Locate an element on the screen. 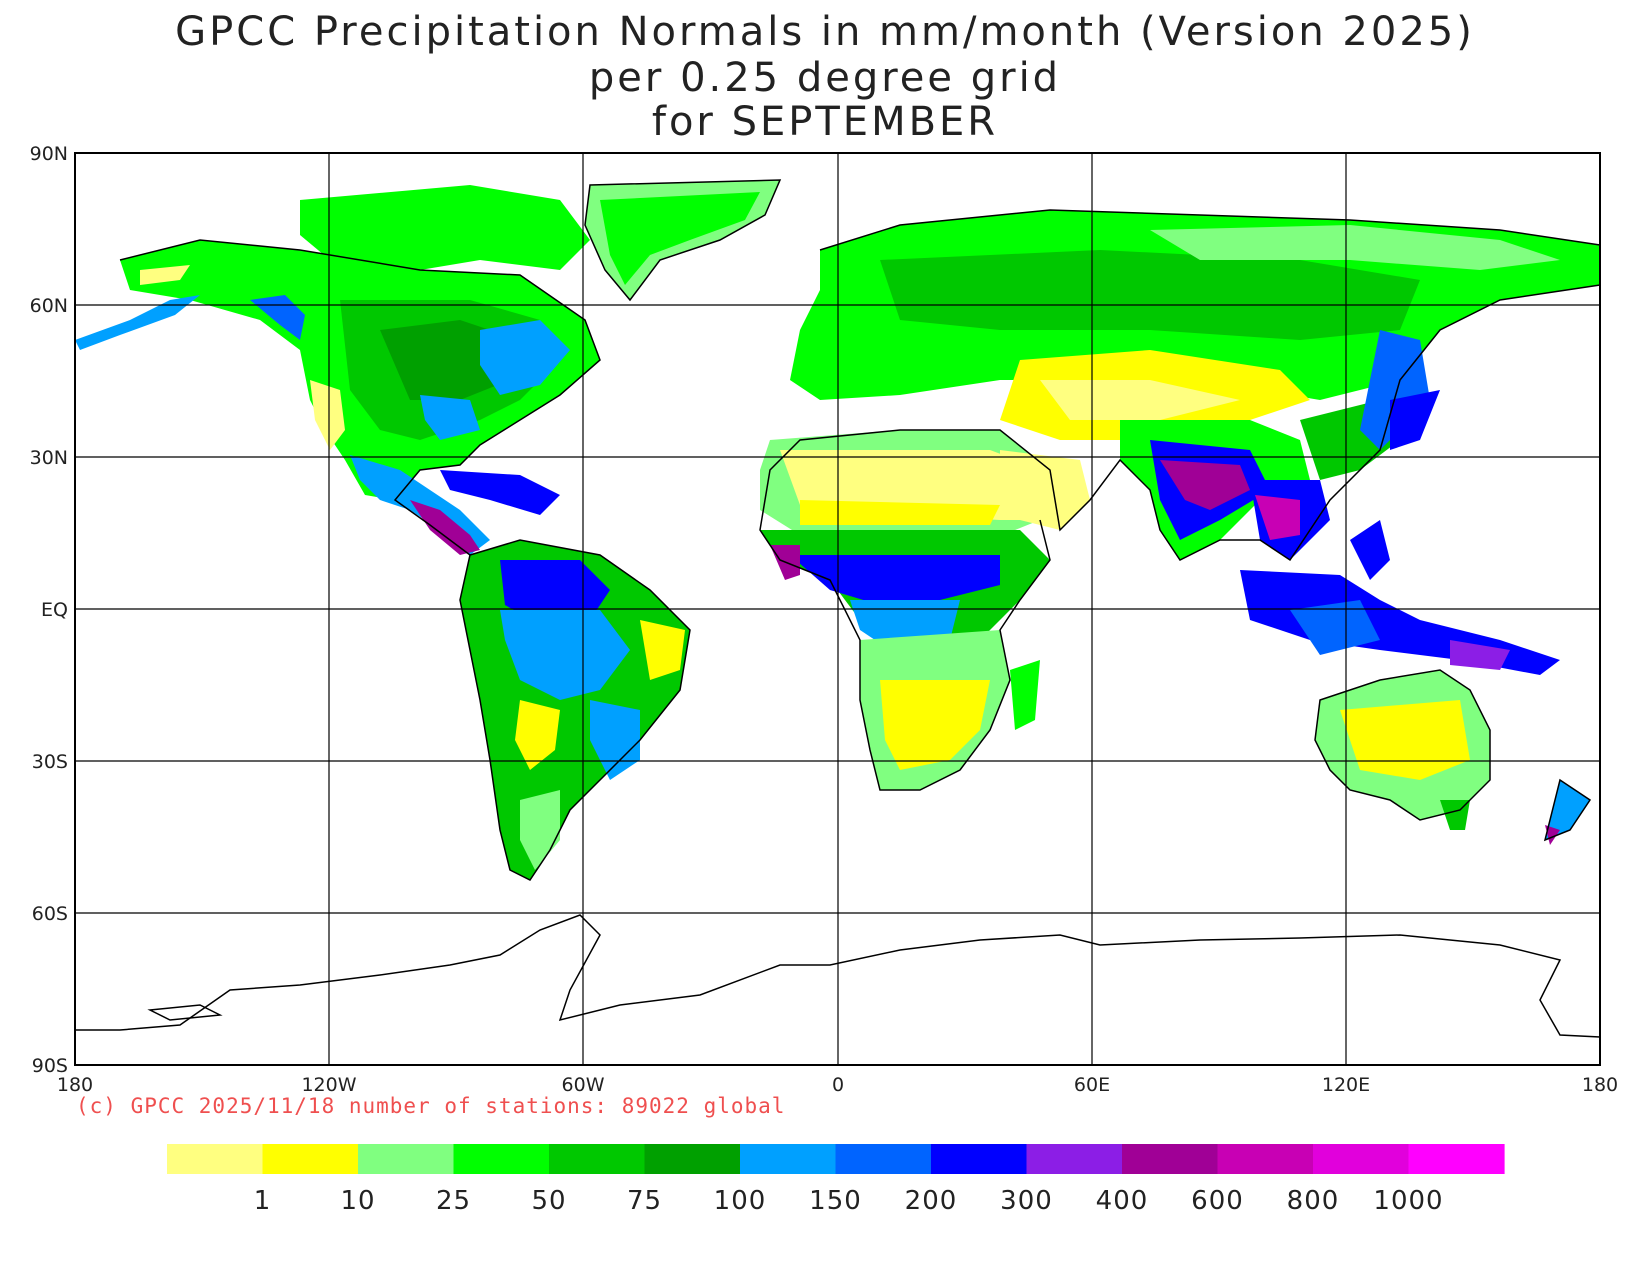  chart-title-line-3: for SEPTEMBER is located at coordinates (825, 122).